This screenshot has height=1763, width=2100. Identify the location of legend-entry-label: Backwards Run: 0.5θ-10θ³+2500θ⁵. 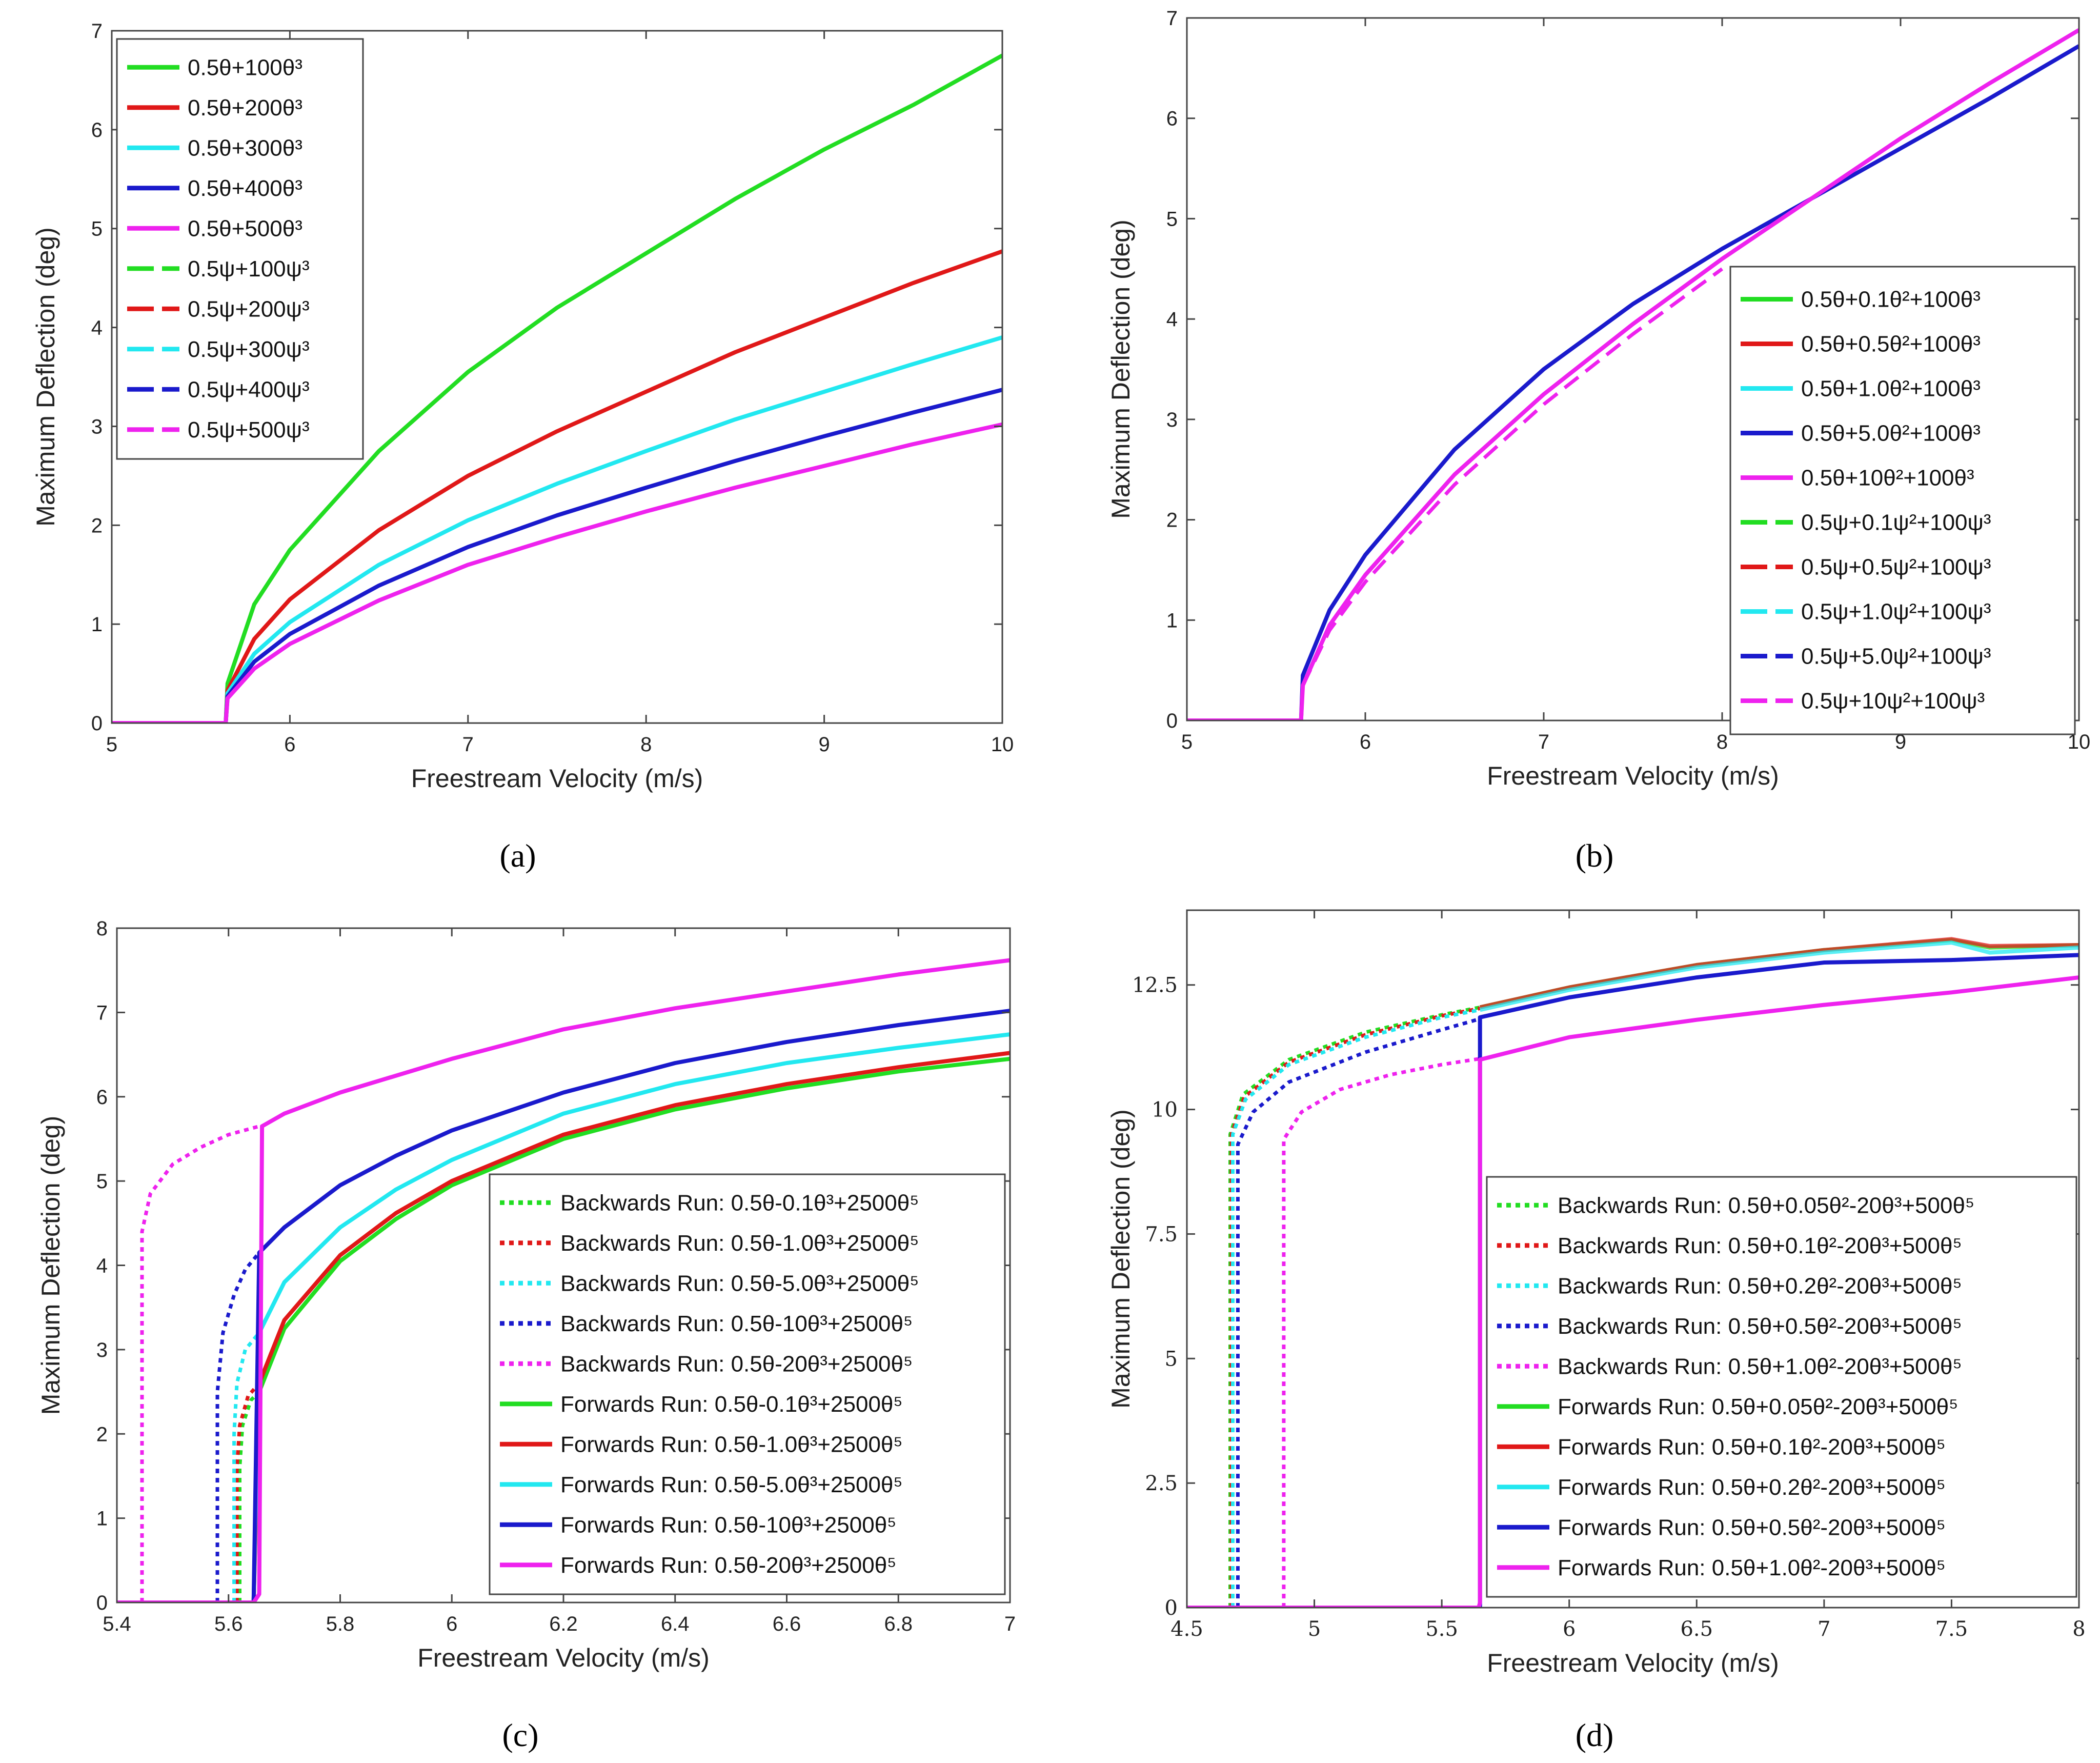
(736, 1323).